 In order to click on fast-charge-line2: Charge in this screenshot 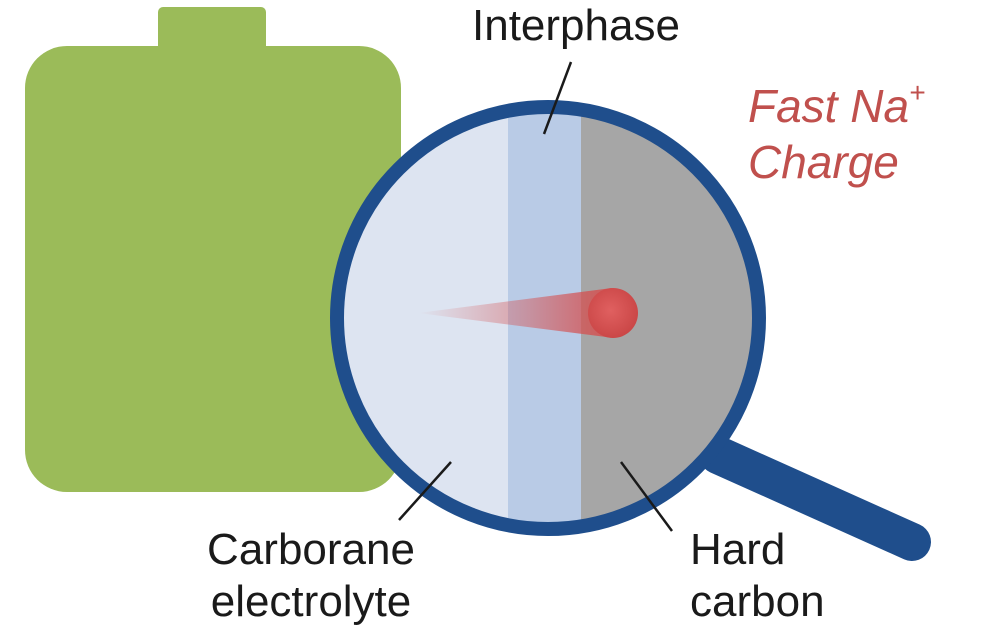, I will do `click(823, 162)`.